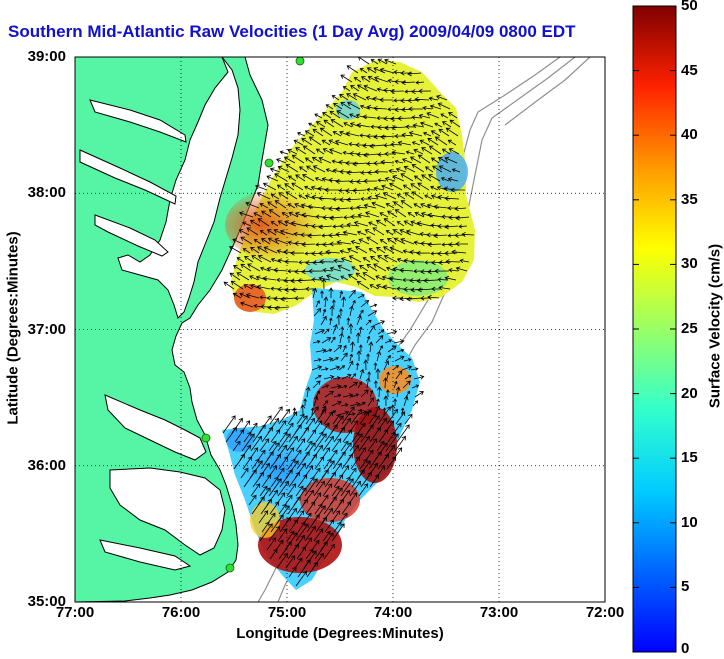 The width and height of the screenshot is (724, 659). I want to click on sound-water, so click(155, 427).